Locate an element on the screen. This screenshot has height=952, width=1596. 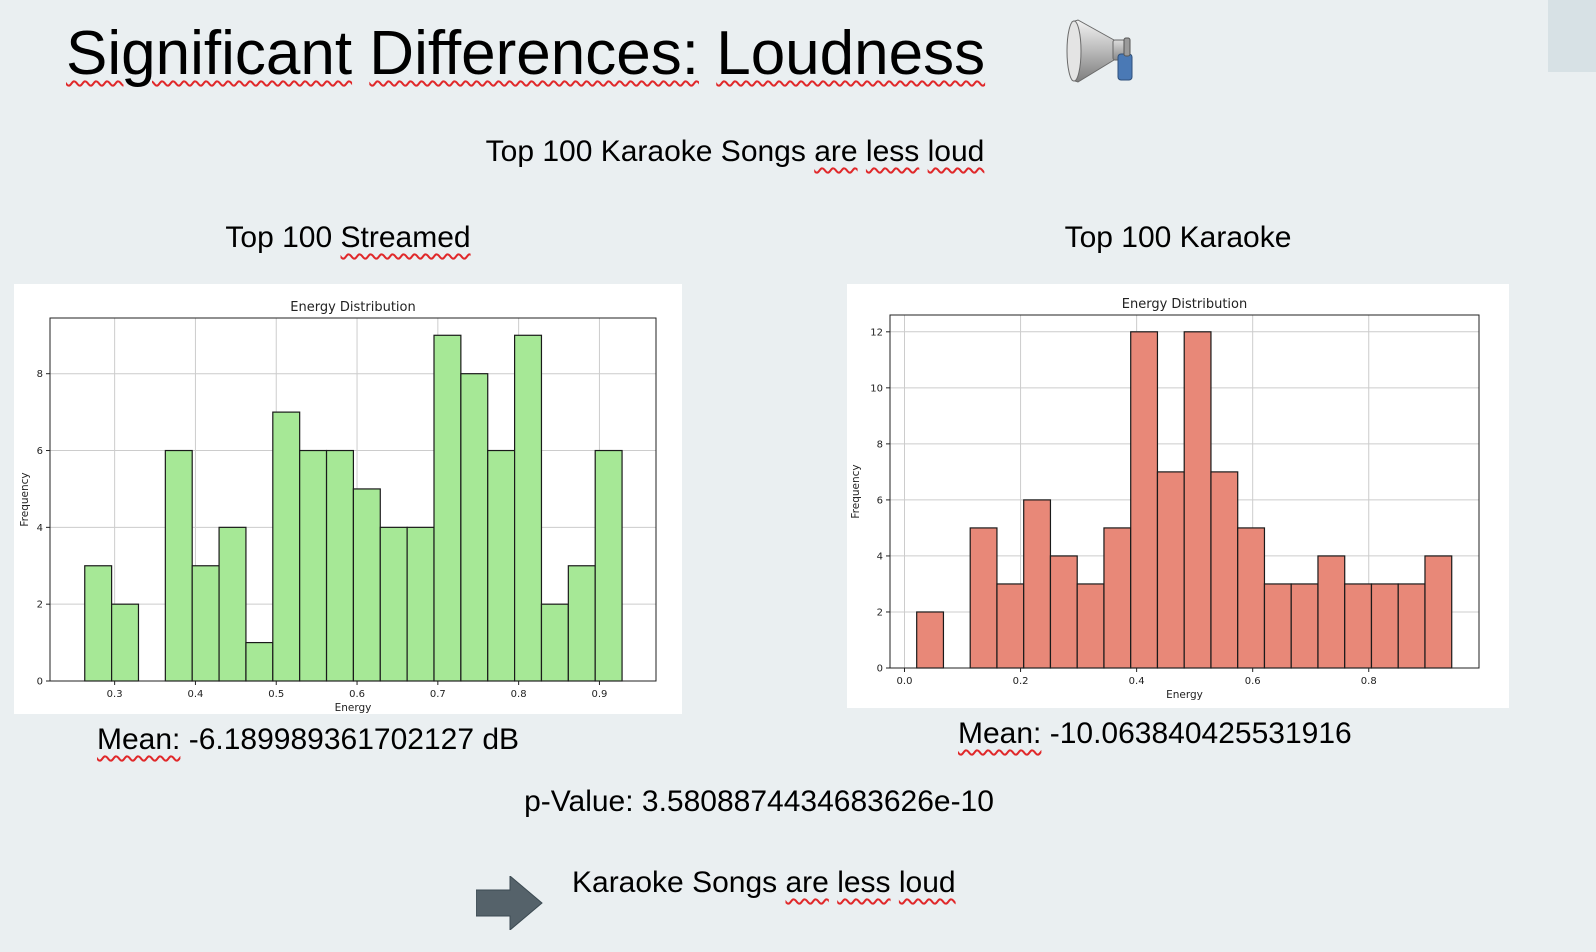
conclusion: Karaoke Songs are less loud is located at coordinates (764, 883).